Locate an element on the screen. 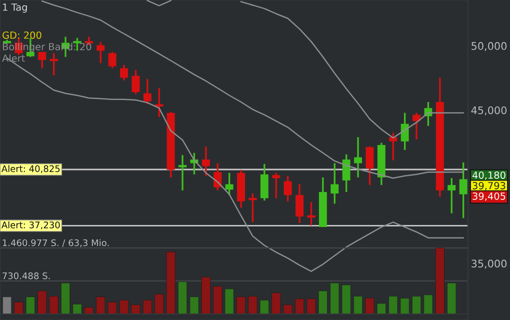 The image size is (510, 320). y-tick-label: 50,000 is located at coordinates (489, 46).